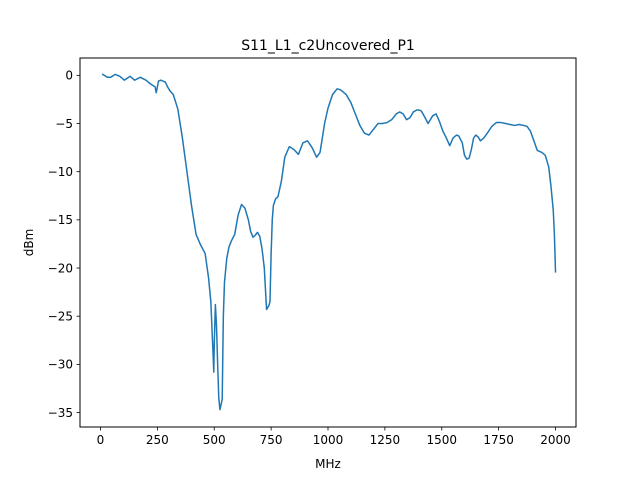  What do you see at coordinates (271, 440) in the screenshot?
I see `x-tick-label: 750` at bounding box center [271, 440].